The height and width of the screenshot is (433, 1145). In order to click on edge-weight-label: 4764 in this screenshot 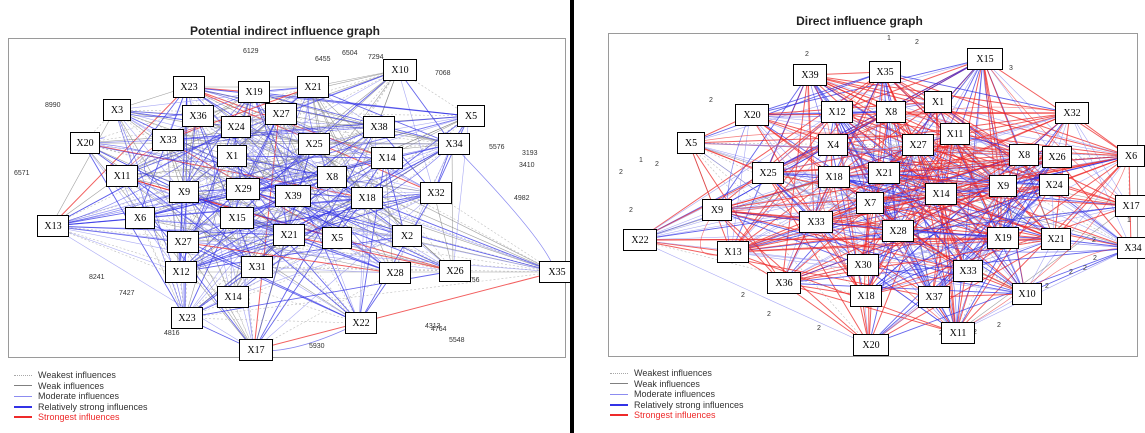, I will do `click(439, 329)`.